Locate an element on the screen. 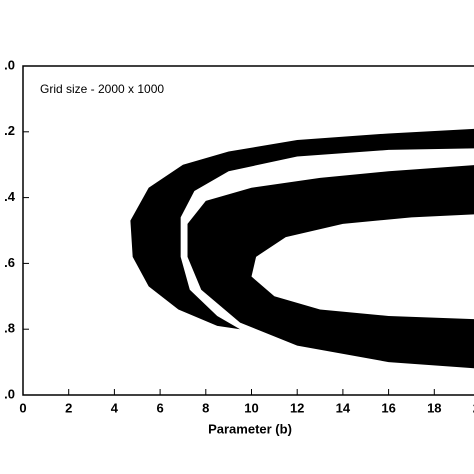  y-tick-label: .8 is located at coordinates (9, 328).